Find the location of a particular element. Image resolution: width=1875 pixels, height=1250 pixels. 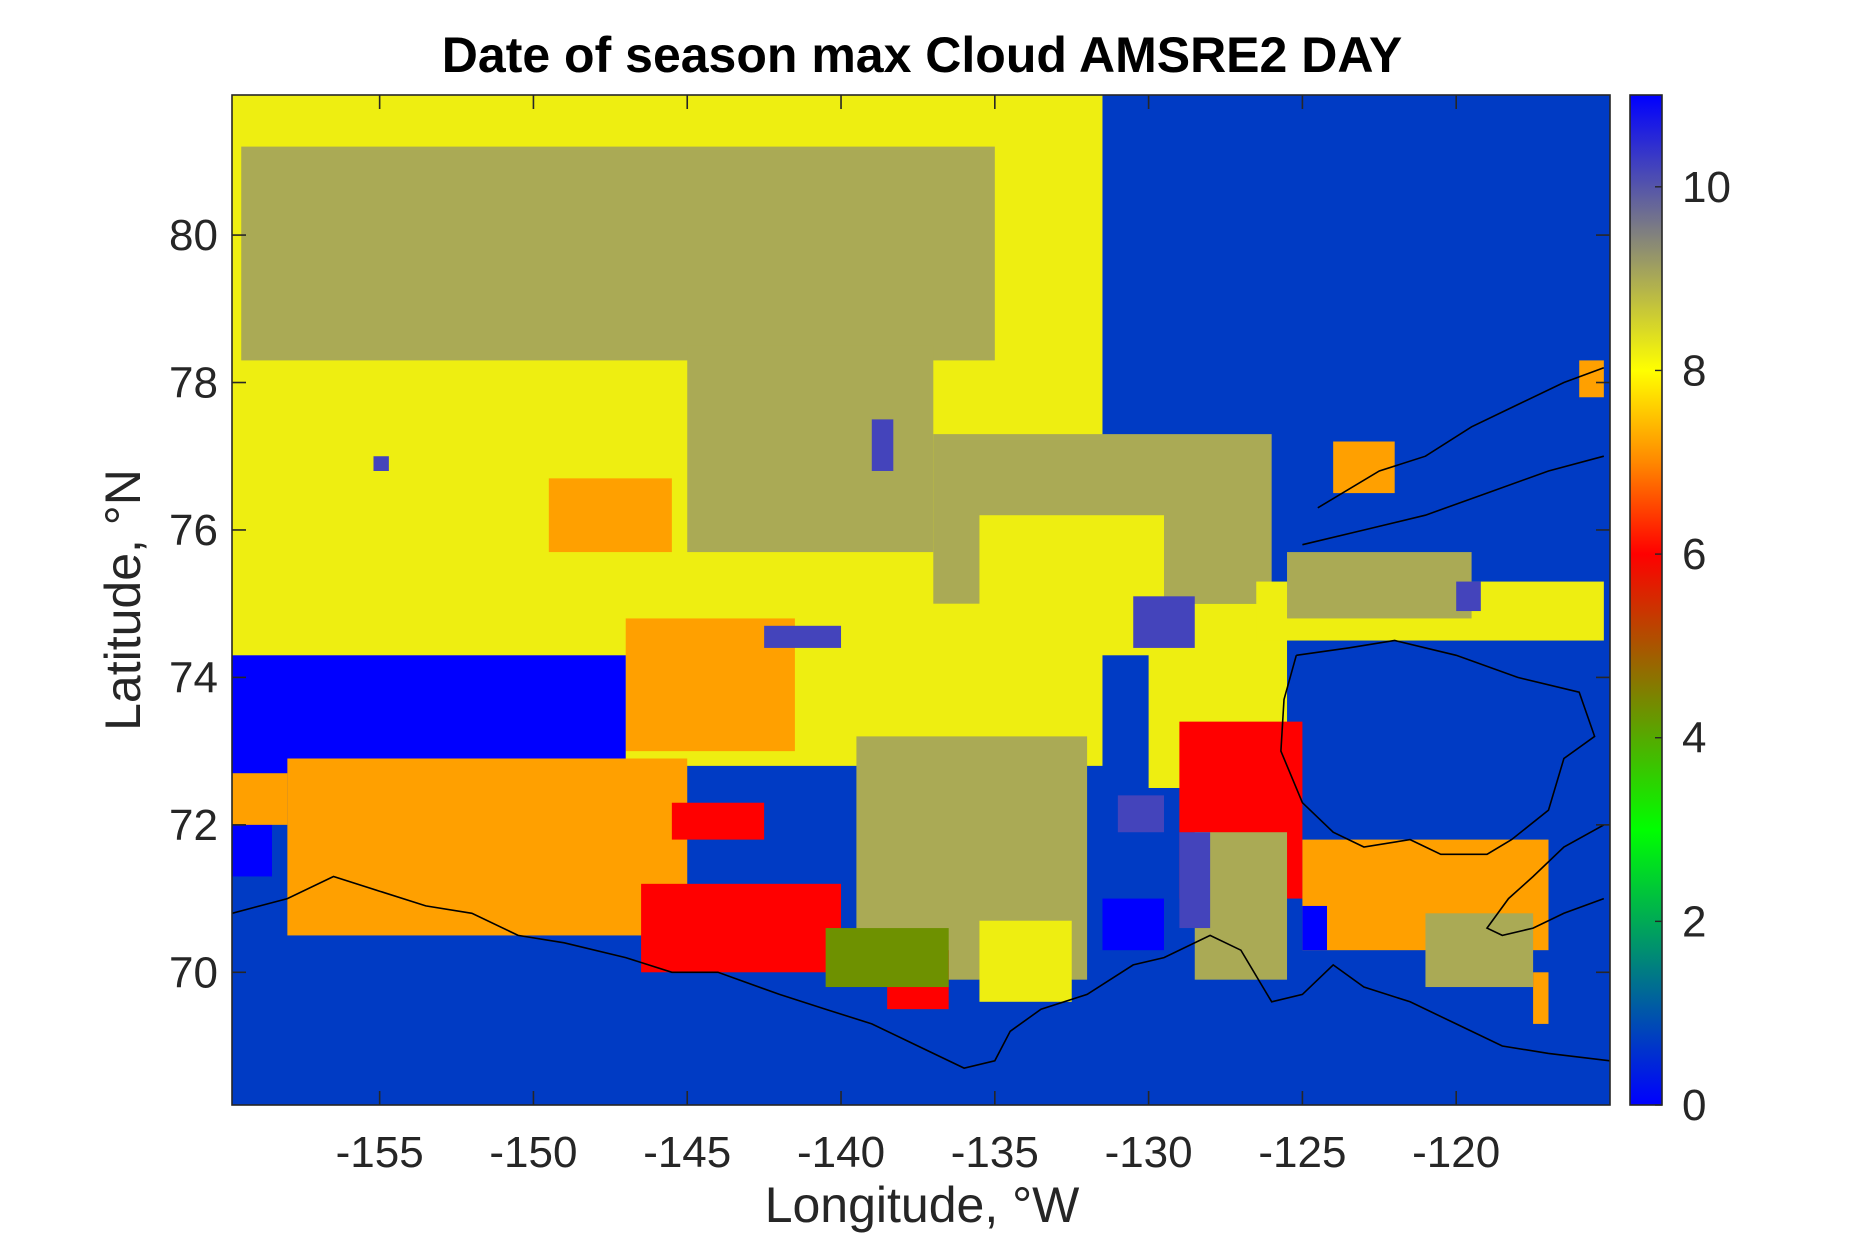

x-axis-label: Longitude, °W is located at coordinates (922, 1205).